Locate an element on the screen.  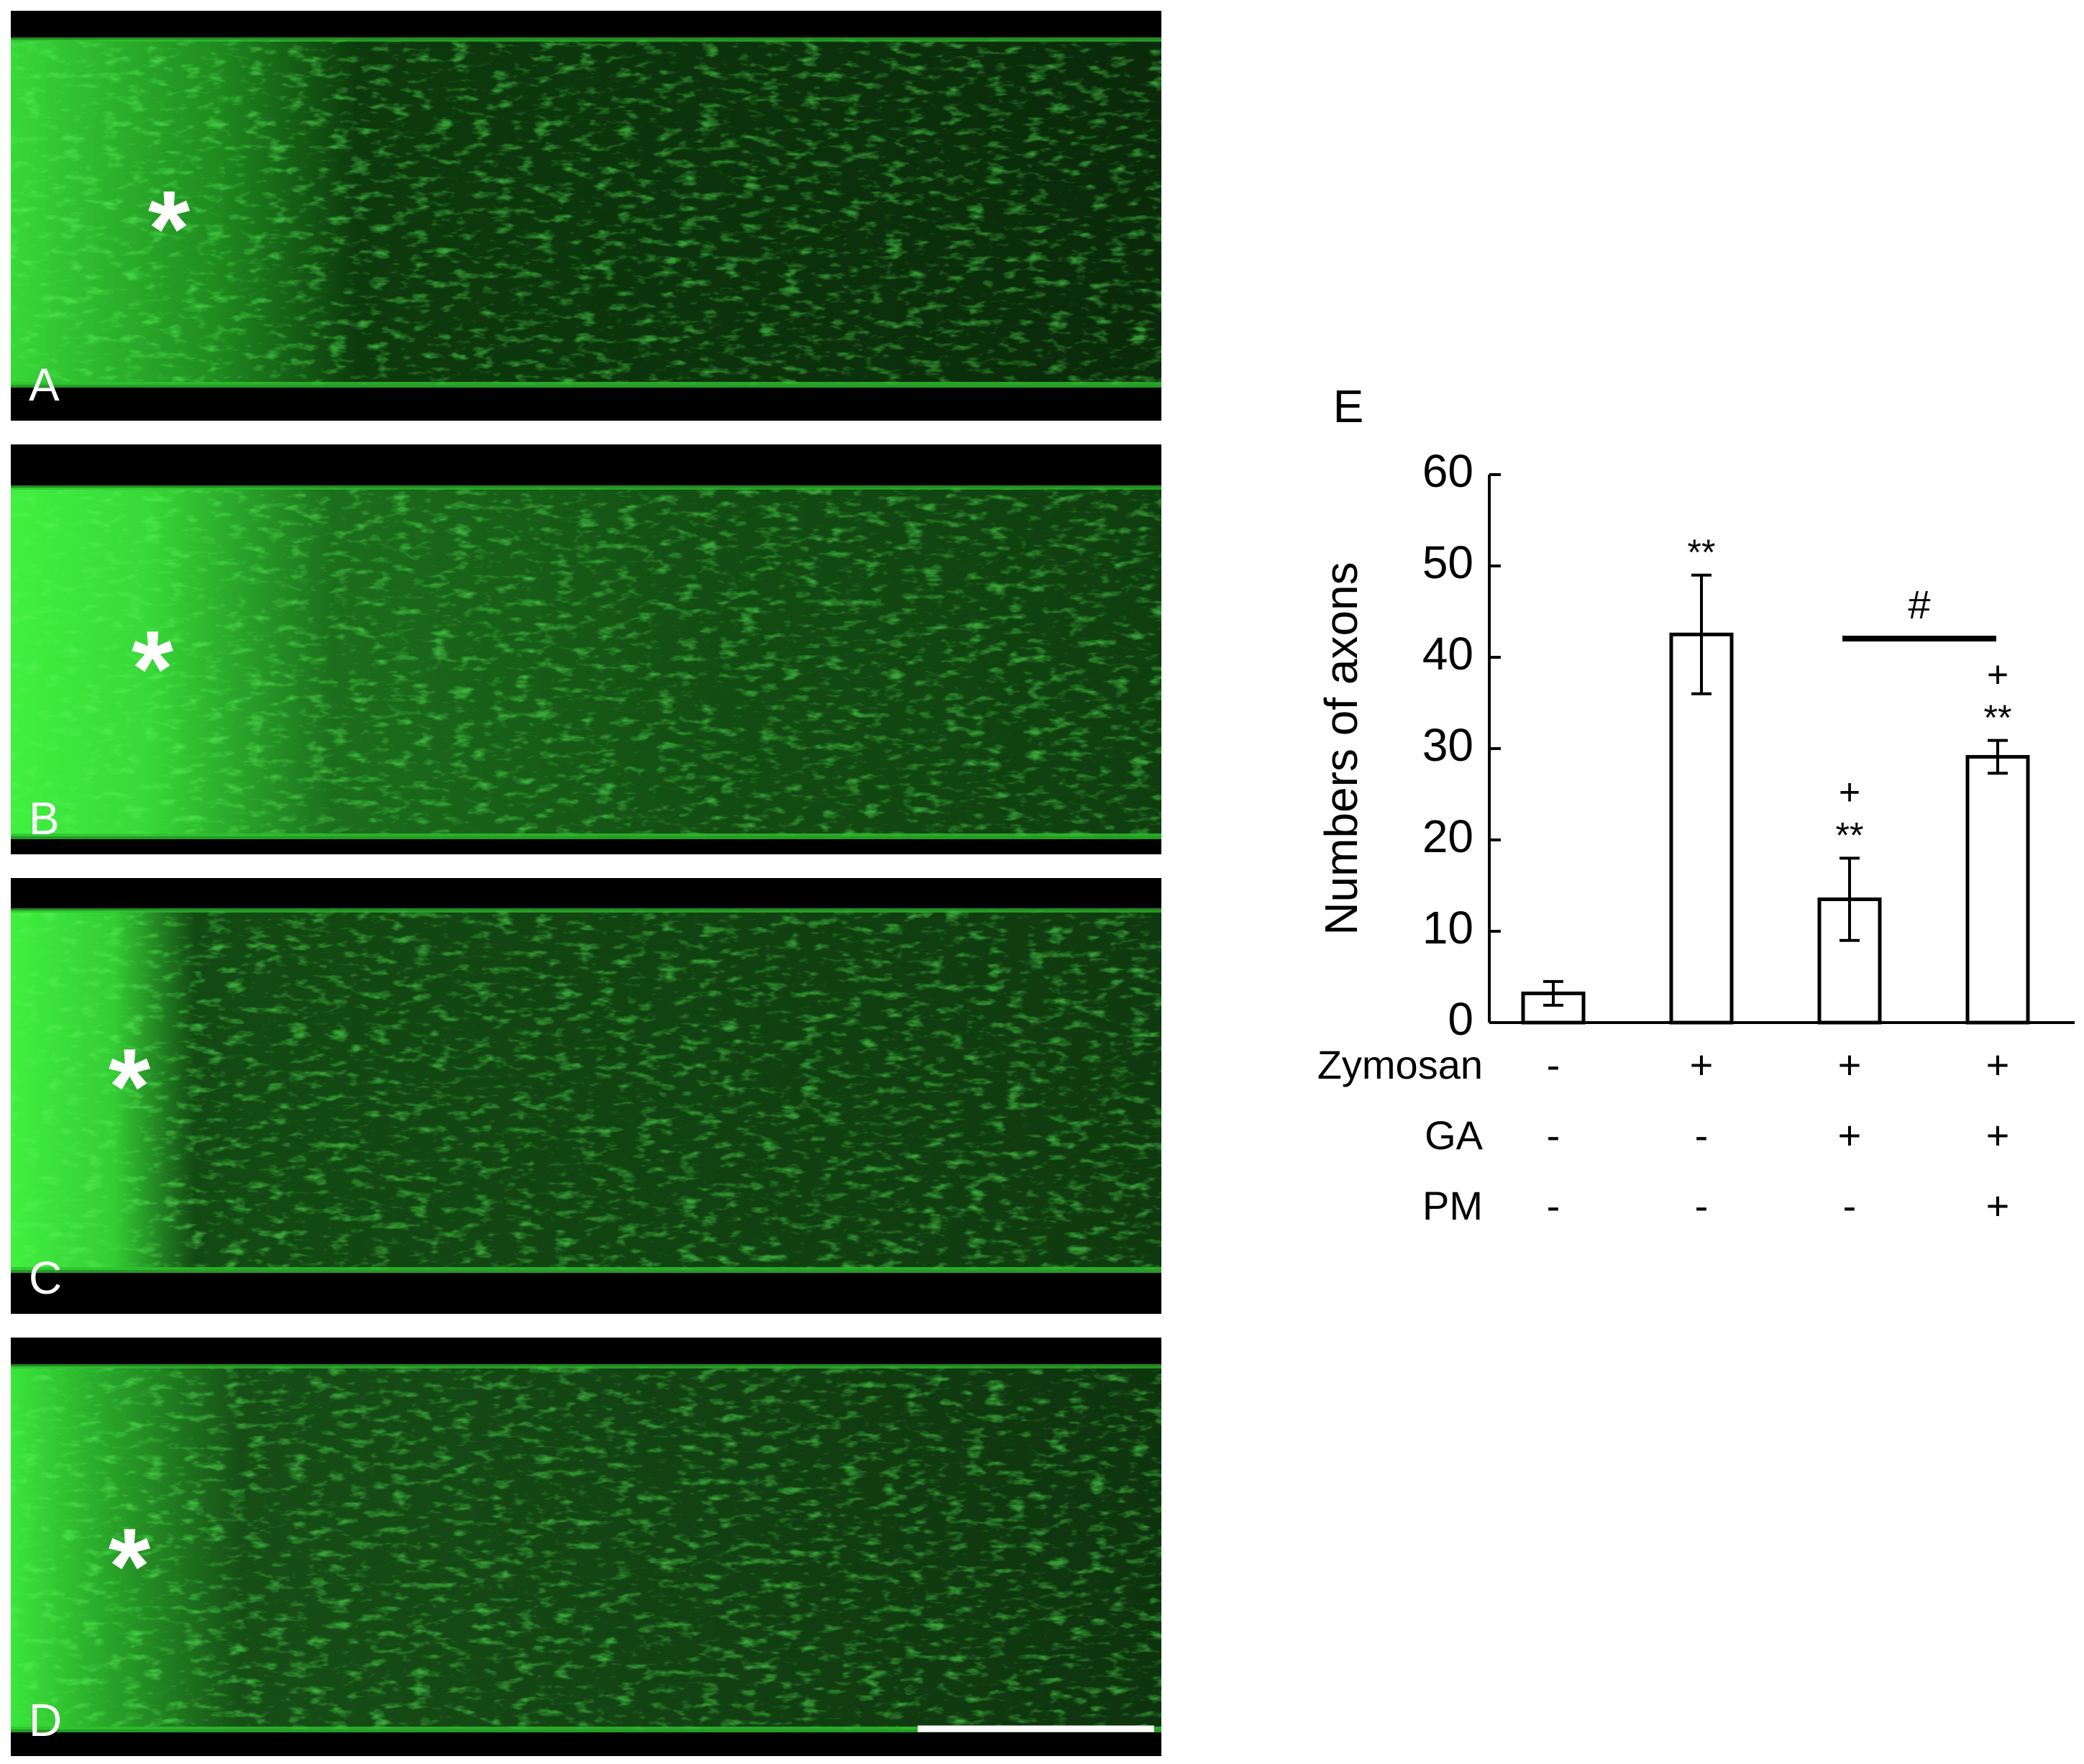
panel-label: E is located at coordinates (1349, 406).